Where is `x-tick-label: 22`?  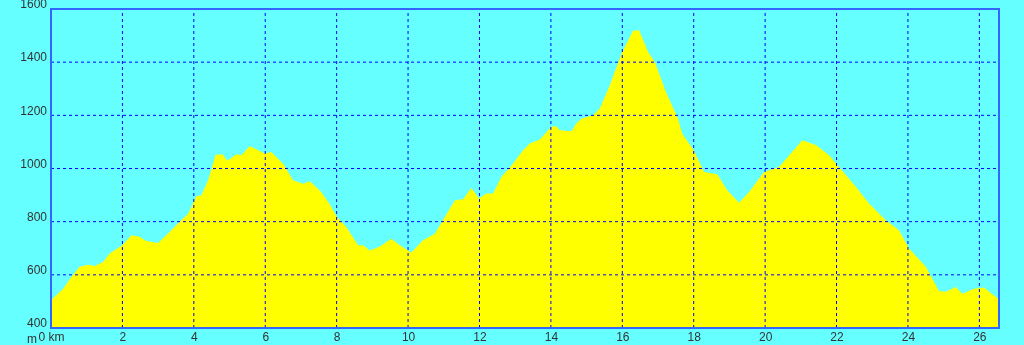
x-tick-label: 22 is located at coordinates (837, 336).